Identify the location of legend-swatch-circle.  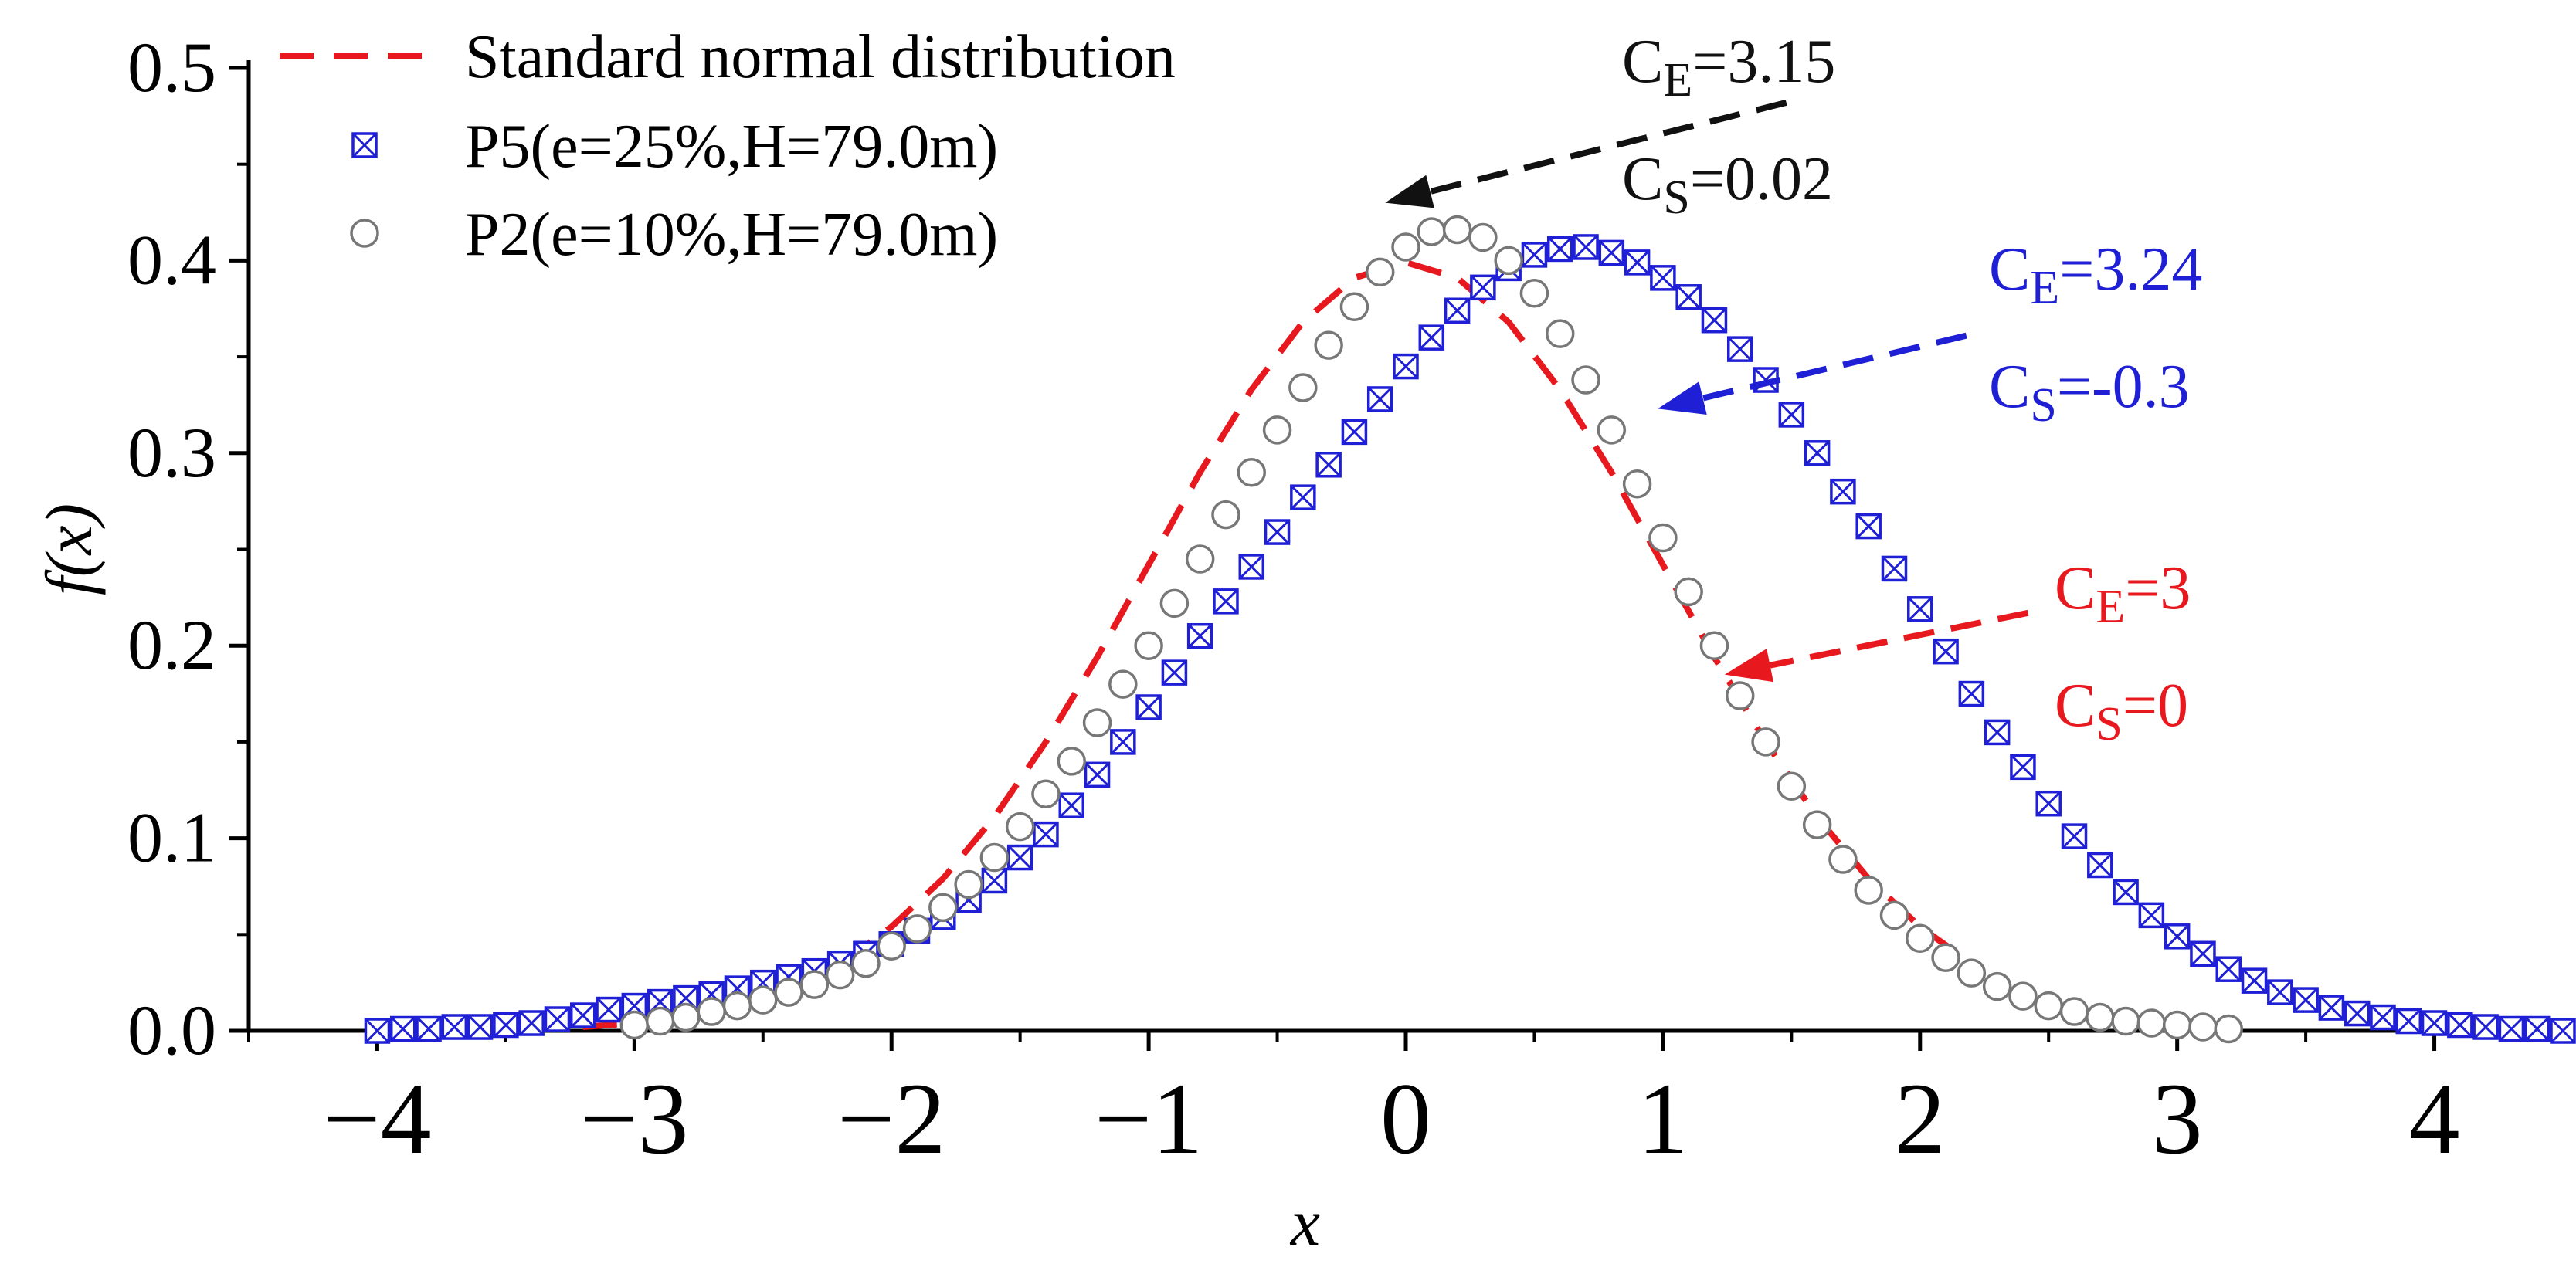
(364, 233).